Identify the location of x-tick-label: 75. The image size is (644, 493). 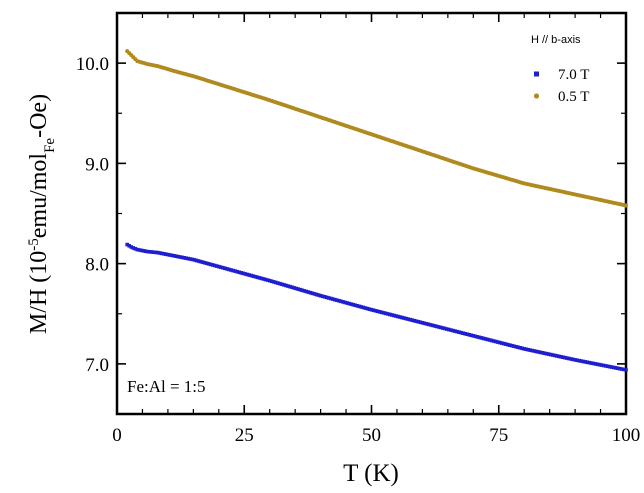
(498, 435).